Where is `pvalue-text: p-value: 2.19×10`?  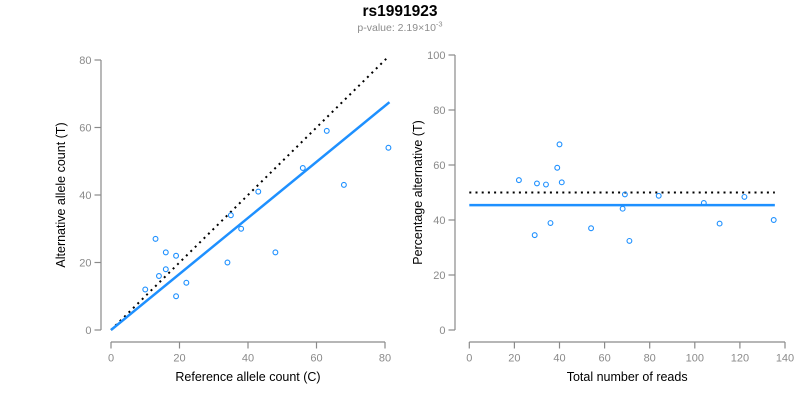 pvalue-text: p-value: 2.19×10 is located at coordinates (396, 28).